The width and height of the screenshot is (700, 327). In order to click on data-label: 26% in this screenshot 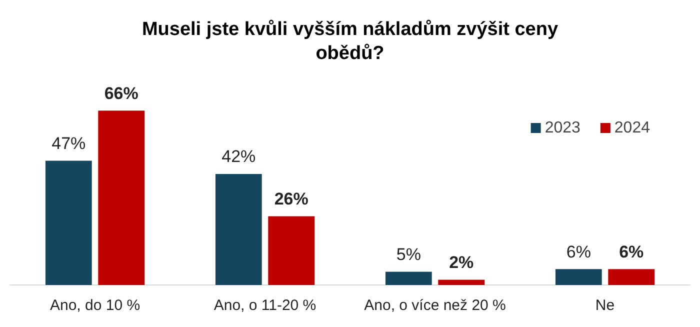, I will do `click(291, 198)`.